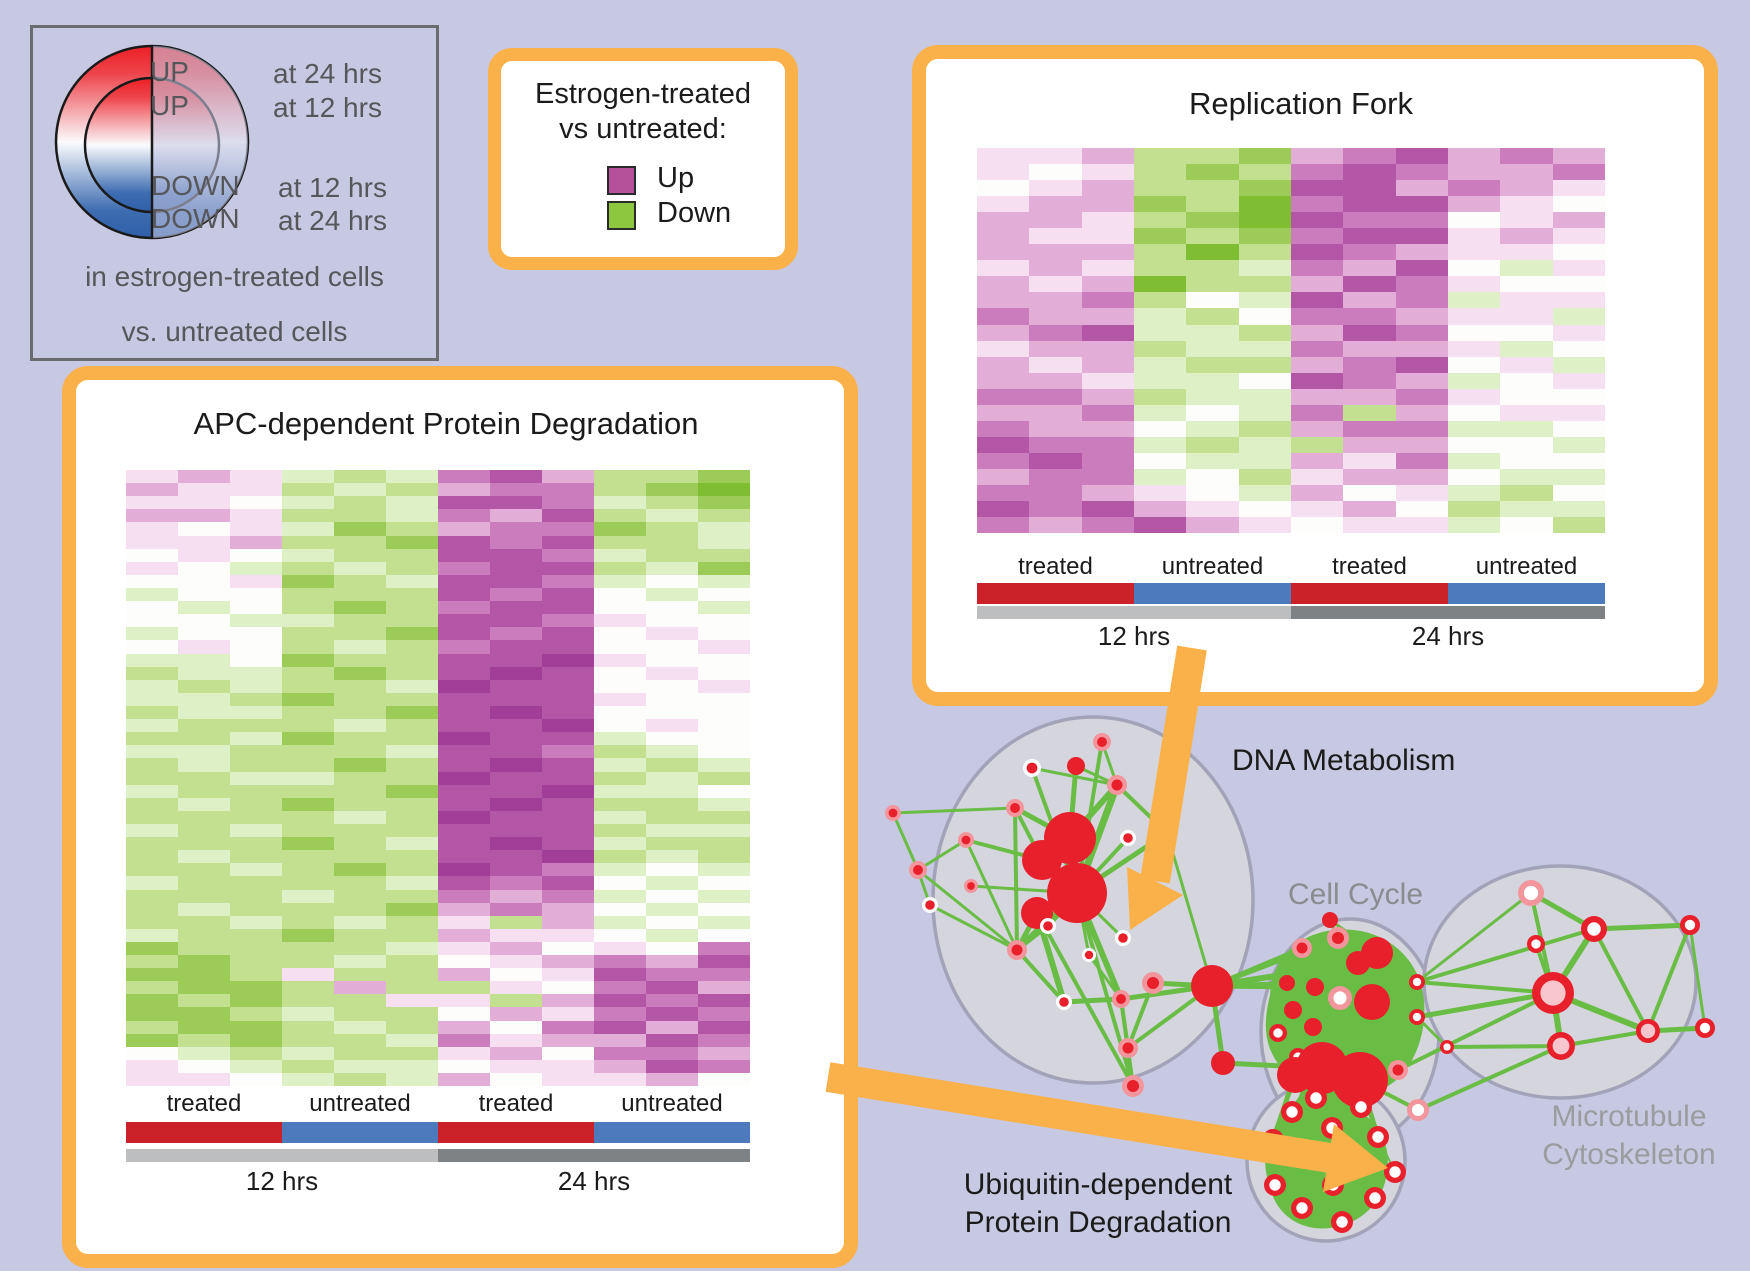  I want to click on apc-timebar-24hrs, so click(594, 1155).